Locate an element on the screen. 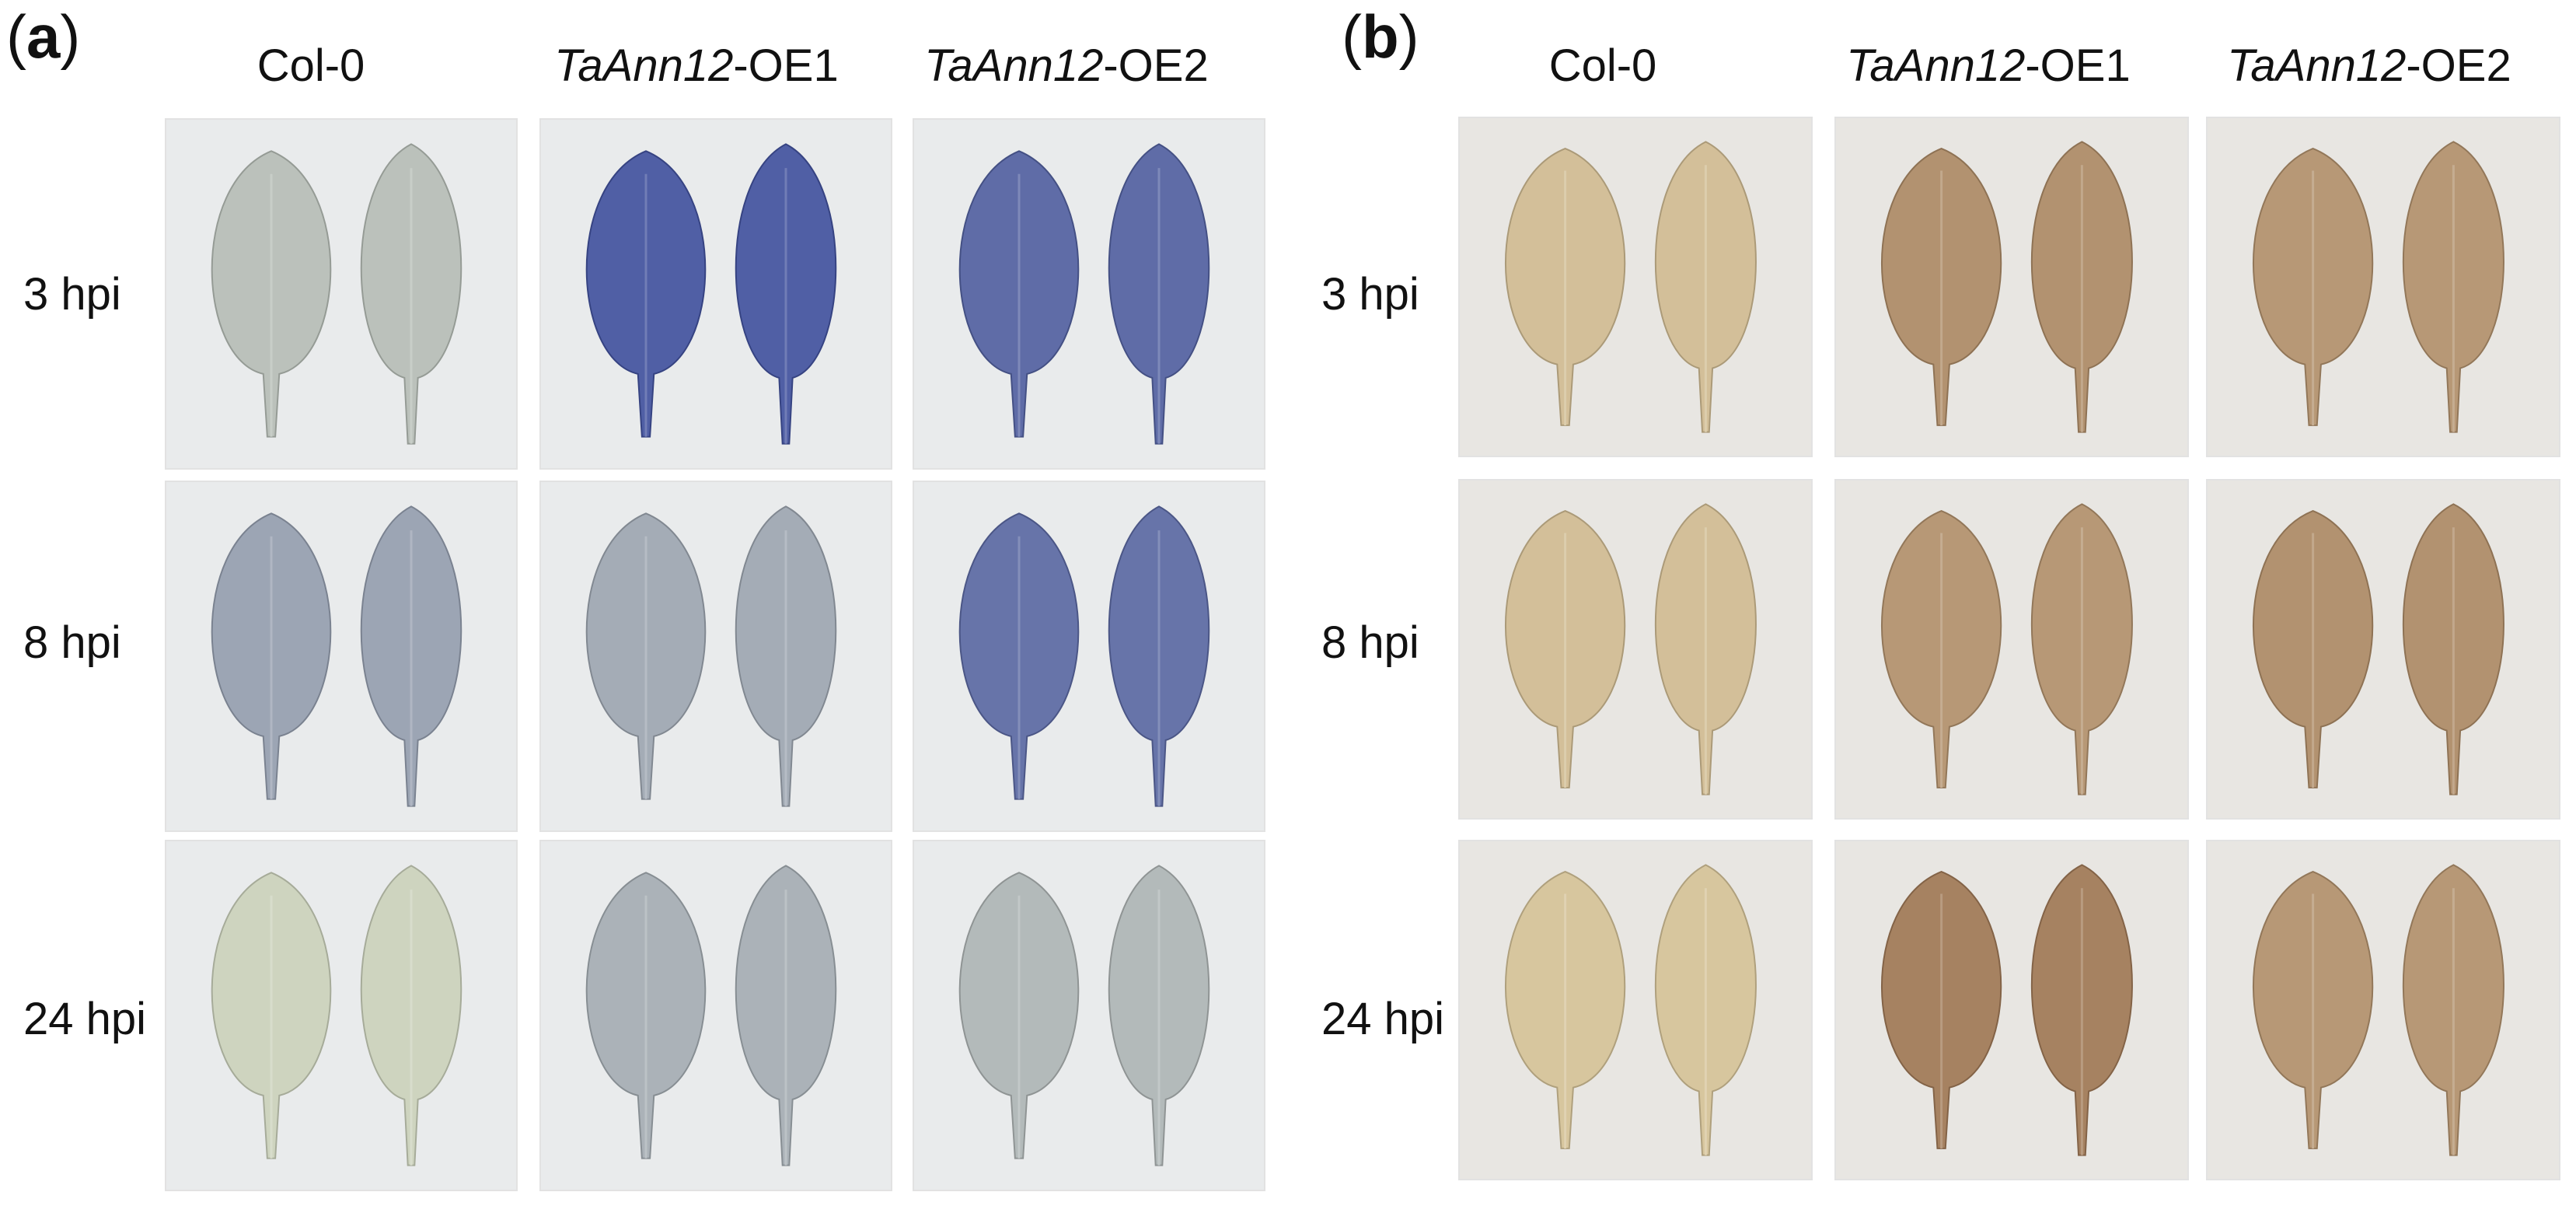 The image size is (2576, 1213). panel-b-photo-r1-c3 is located at coordinates (2383, 287).